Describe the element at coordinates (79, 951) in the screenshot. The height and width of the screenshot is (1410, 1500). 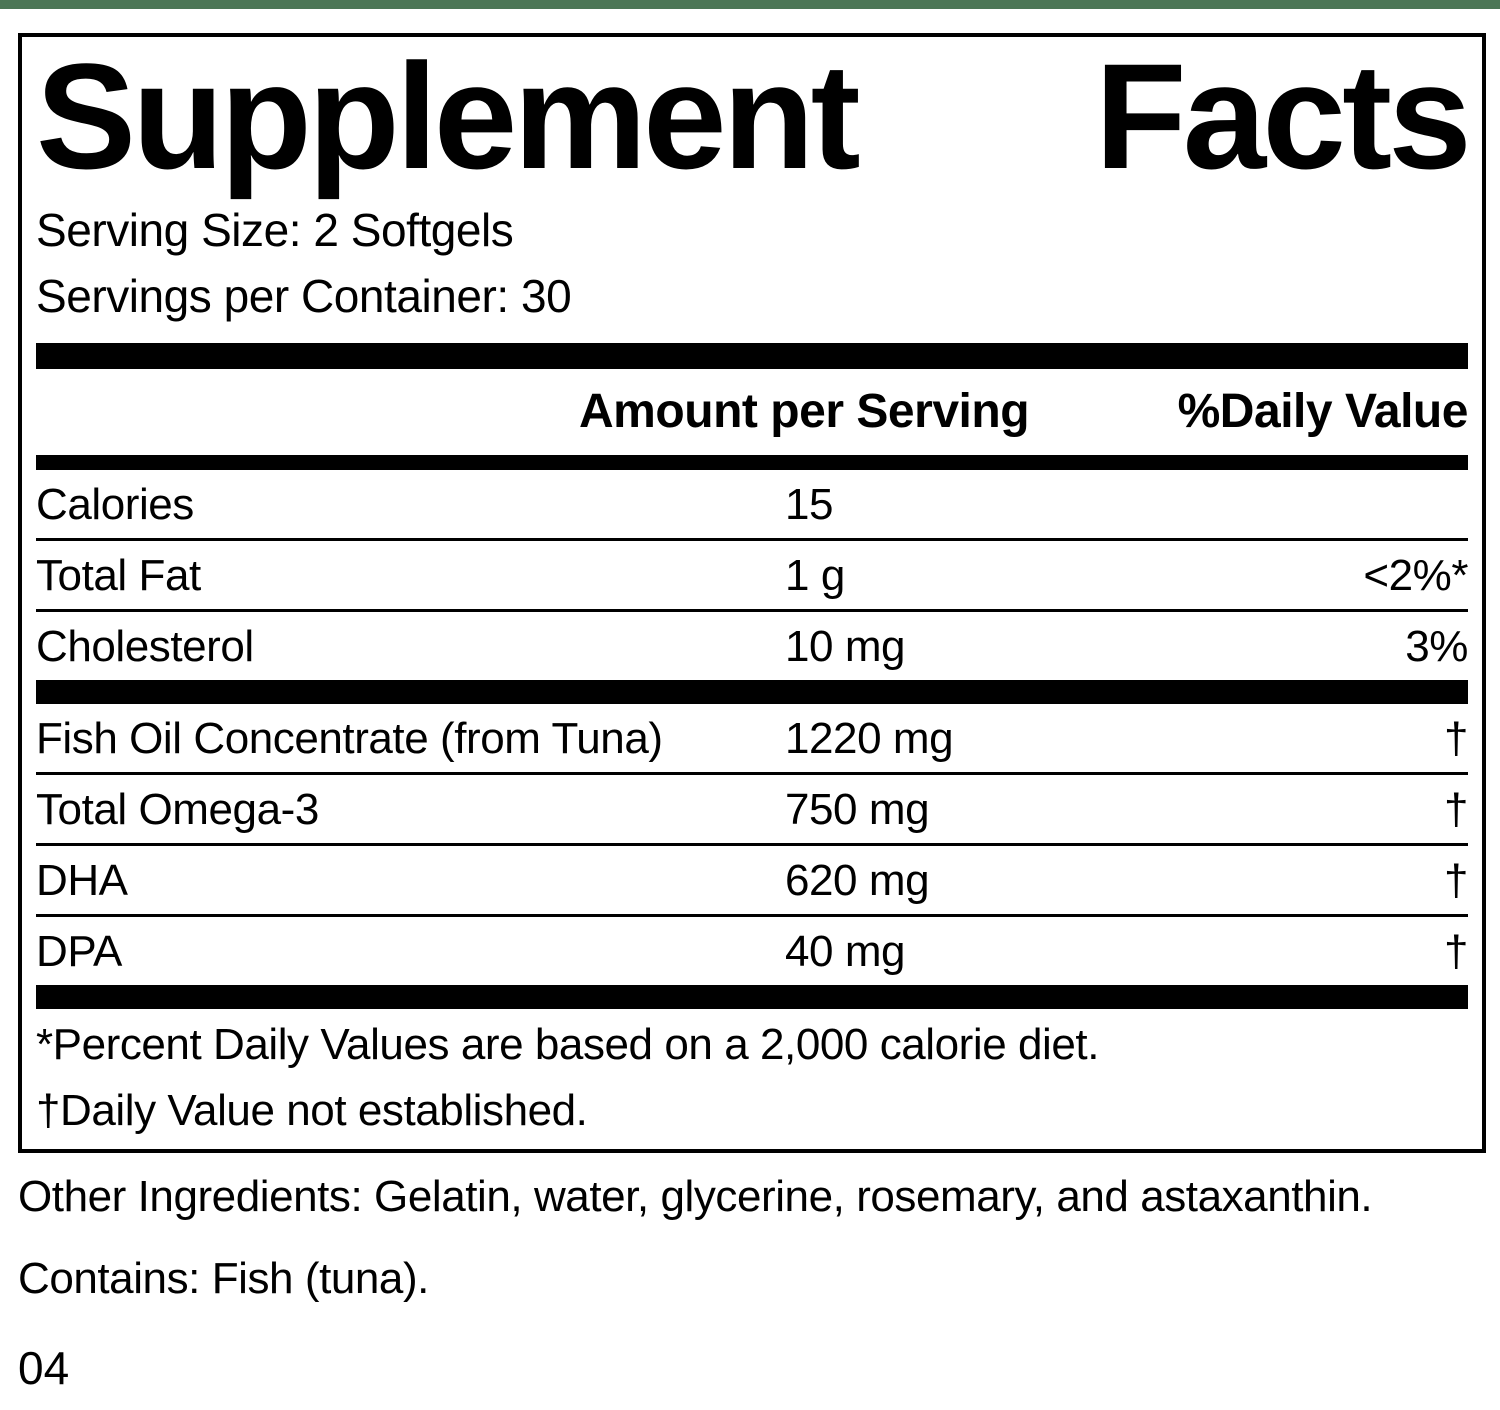
I see `nutrient-name: DPA` at that location.